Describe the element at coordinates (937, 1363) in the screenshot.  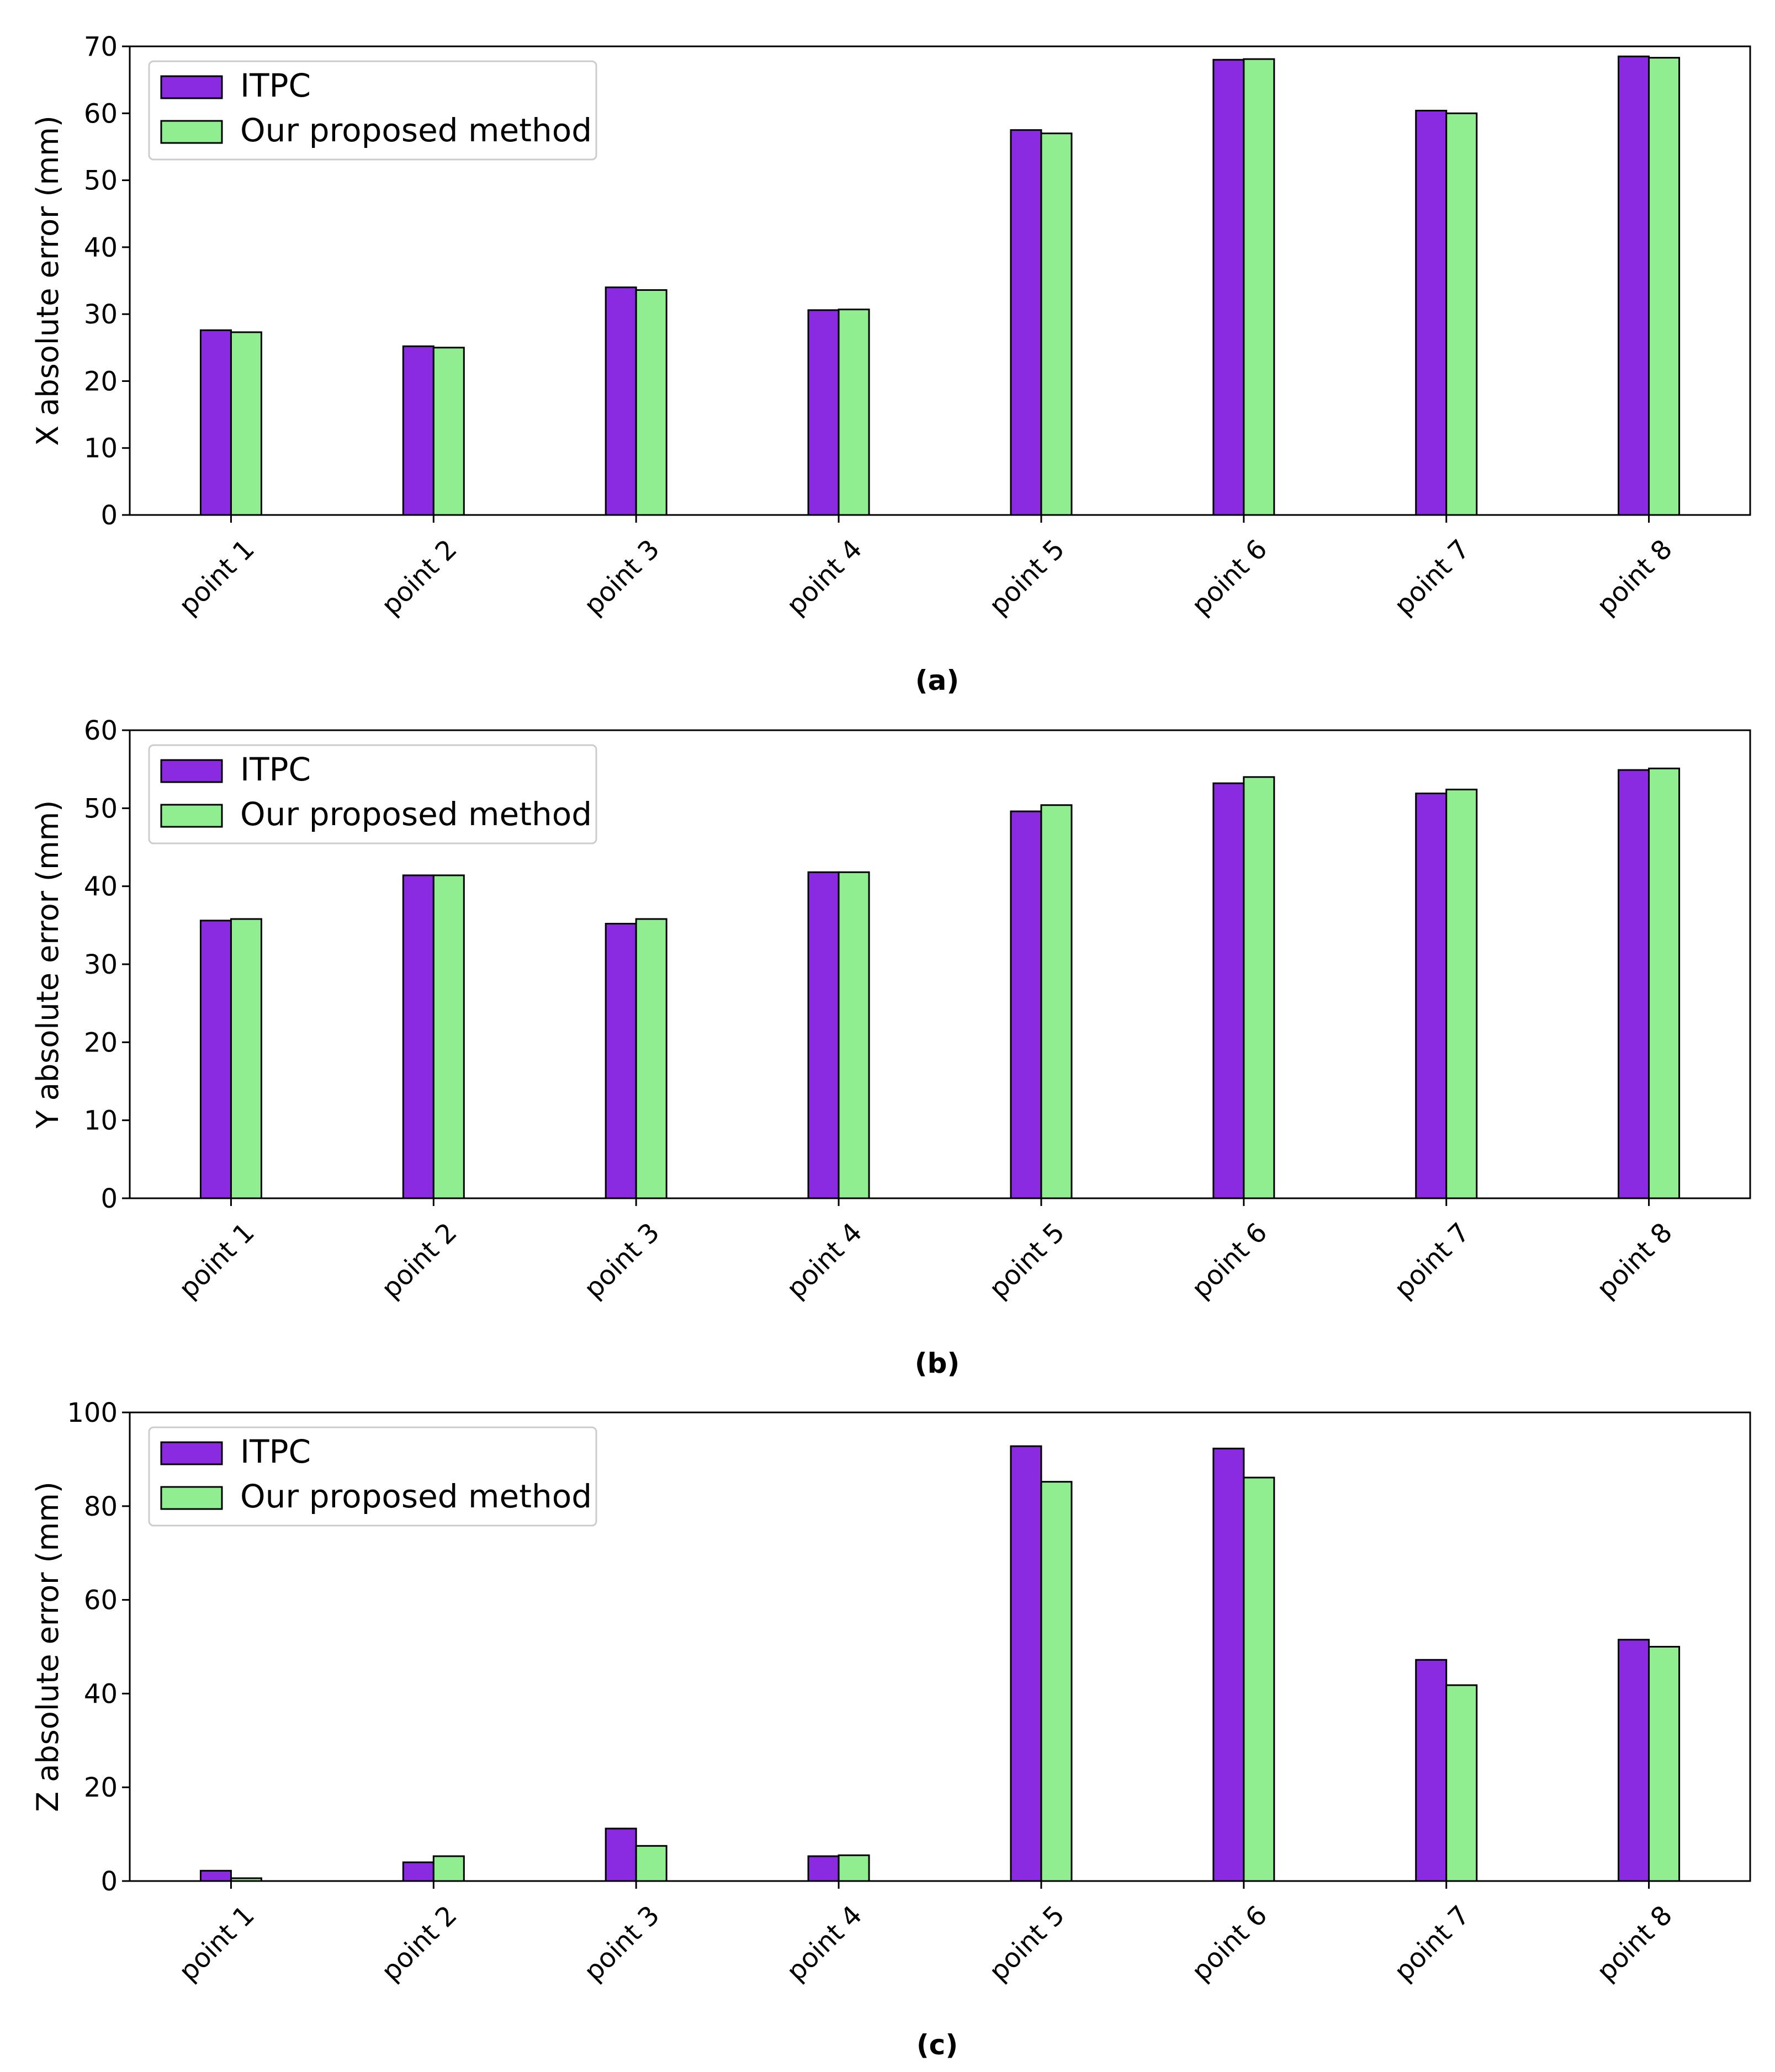
I see `panel-caption: (b)` at that location.